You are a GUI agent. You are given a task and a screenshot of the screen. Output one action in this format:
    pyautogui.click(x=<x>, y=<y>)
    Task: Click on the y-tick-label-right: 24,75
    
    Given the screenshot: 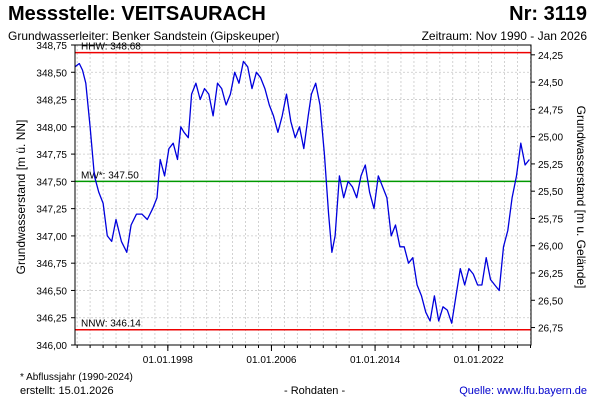 What is the action you would take?
    pyautogui.click(x=550, y=110)
    